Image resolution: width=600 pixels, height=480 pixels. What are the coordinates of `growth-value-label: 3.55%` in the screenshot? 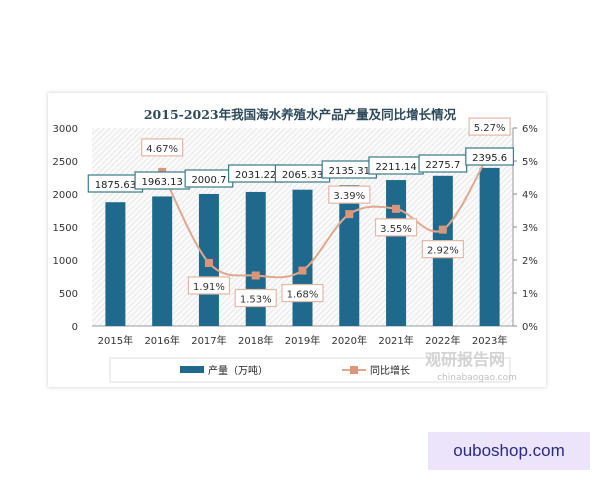 It's located at (396, 229).